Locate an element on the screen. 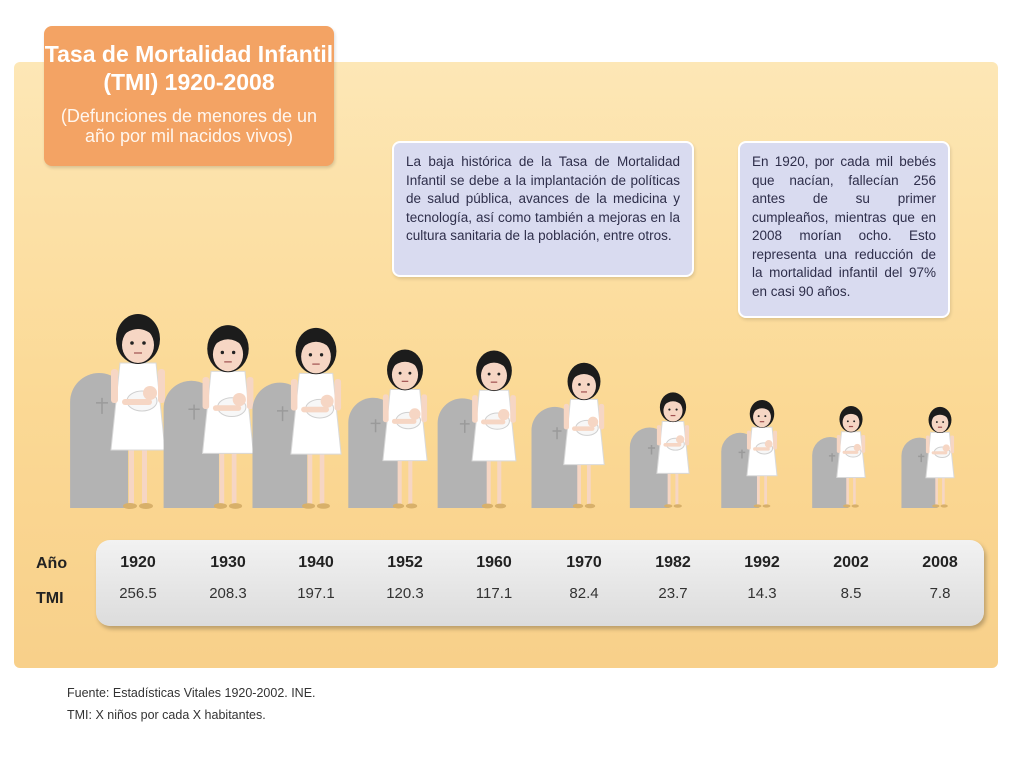 Image resolution: width=1024 pixels, height=768 pixels. data-column-1982: 1982 23.7 is located at coordinates (673, 576).